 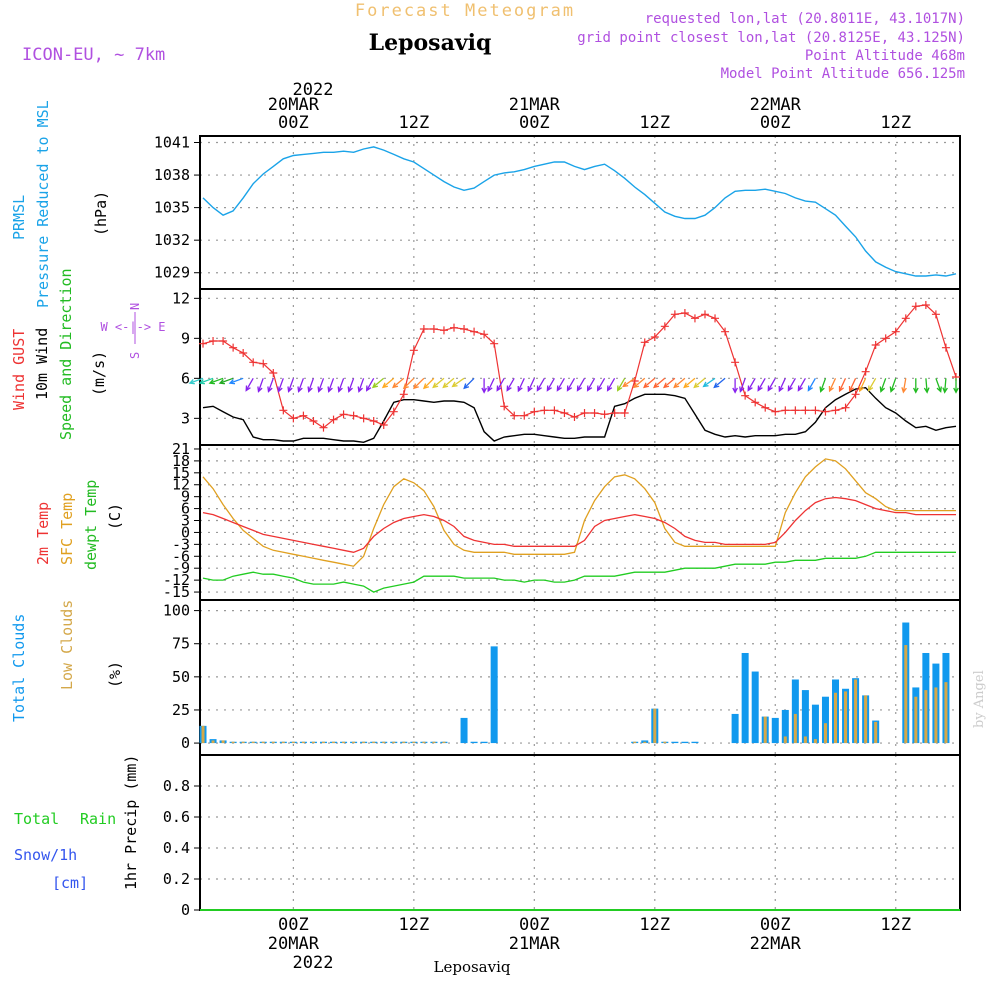 I want to click on top-hour-label: 00Z, so click(x=775, y=123).